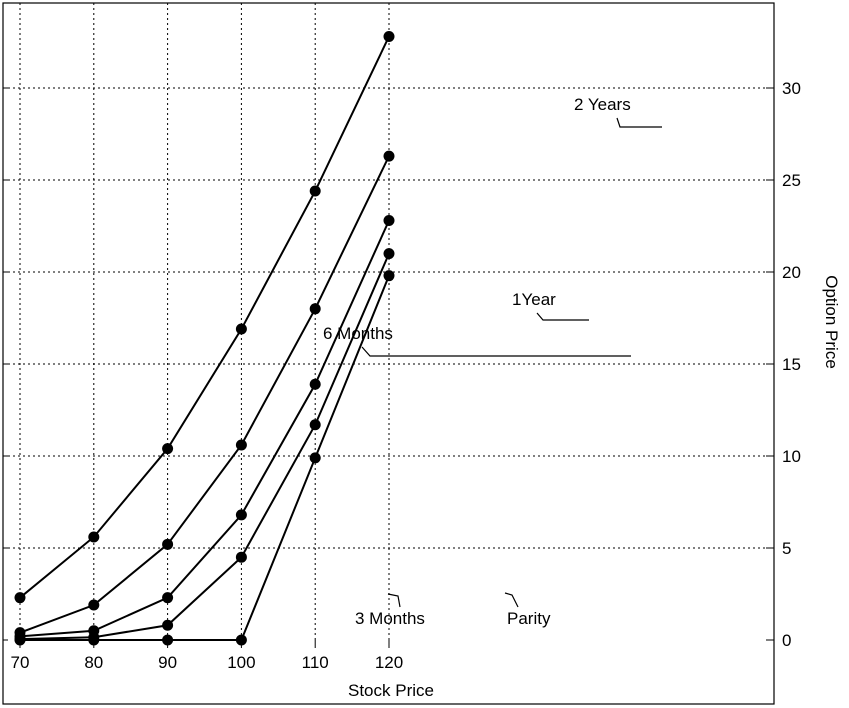 The width and height of the screenshot is (849, 708). What do you see at coordinates (20, 662) in the screenshot?
I see `x-tick-label: 70` at bounding box center [20, 662].